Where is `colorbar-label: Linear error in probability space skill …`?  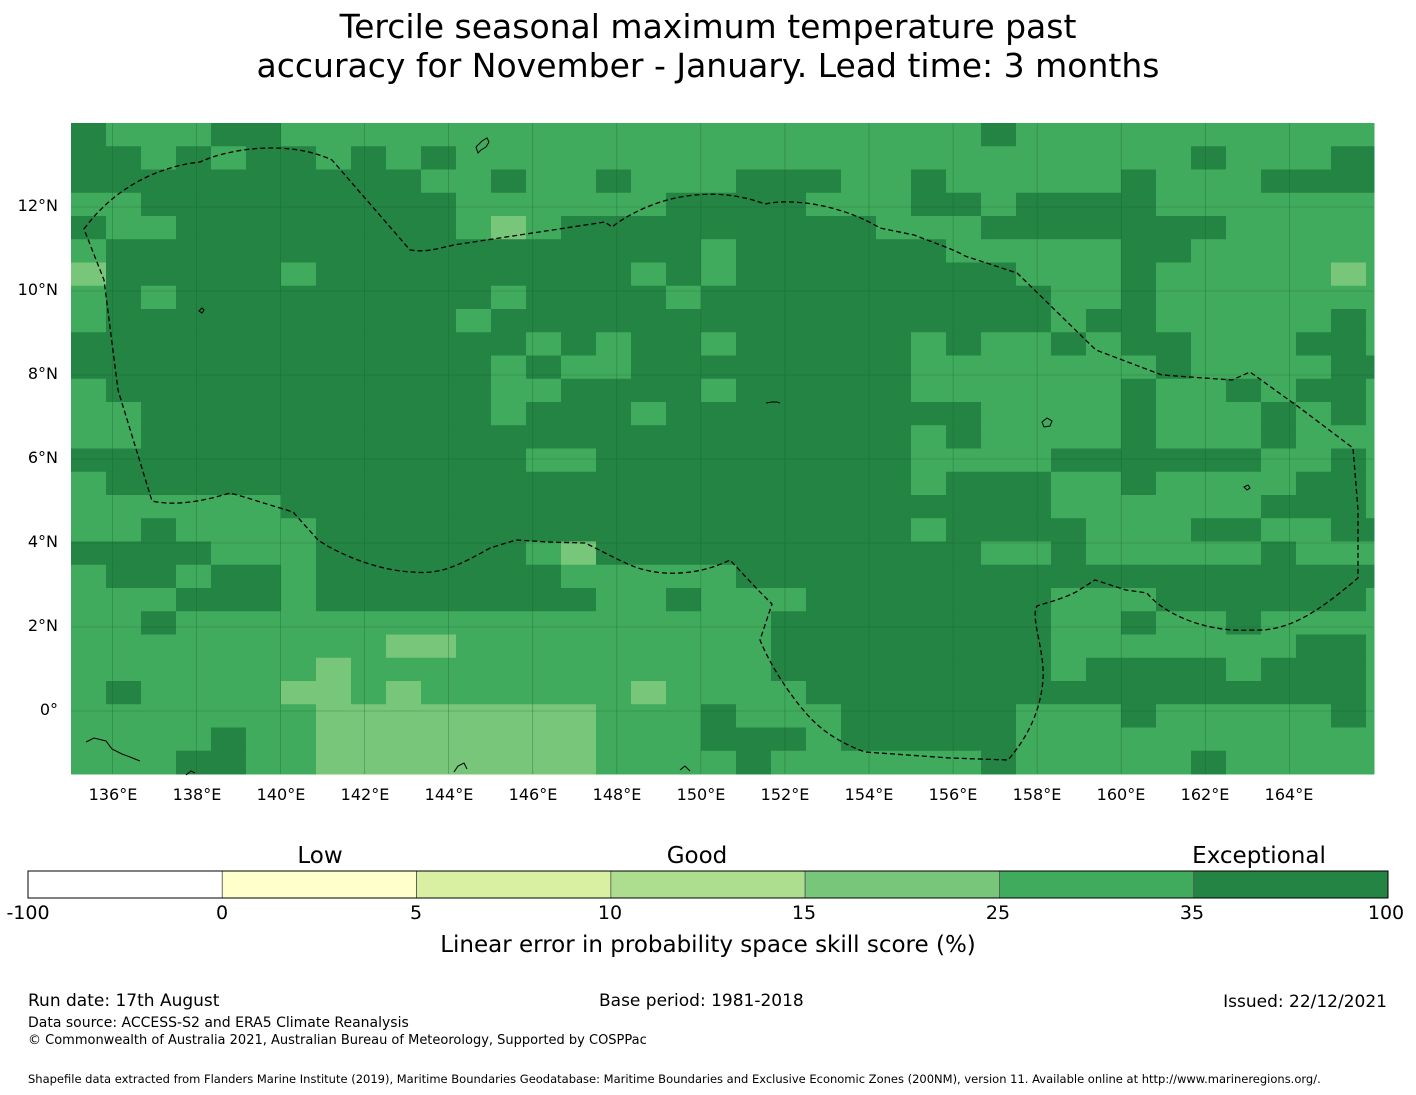
colorbar-label: Linear error in probability space skill … is located at coordinates (708, 945).